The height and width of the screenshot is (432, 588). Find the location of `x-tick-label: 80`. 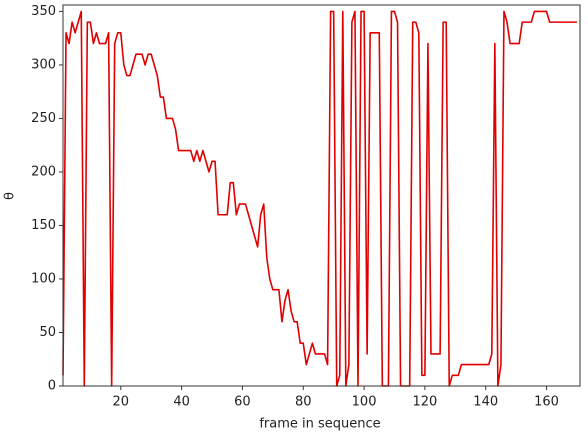

x-tick-label: 80 is located at coordinates (303, 402).